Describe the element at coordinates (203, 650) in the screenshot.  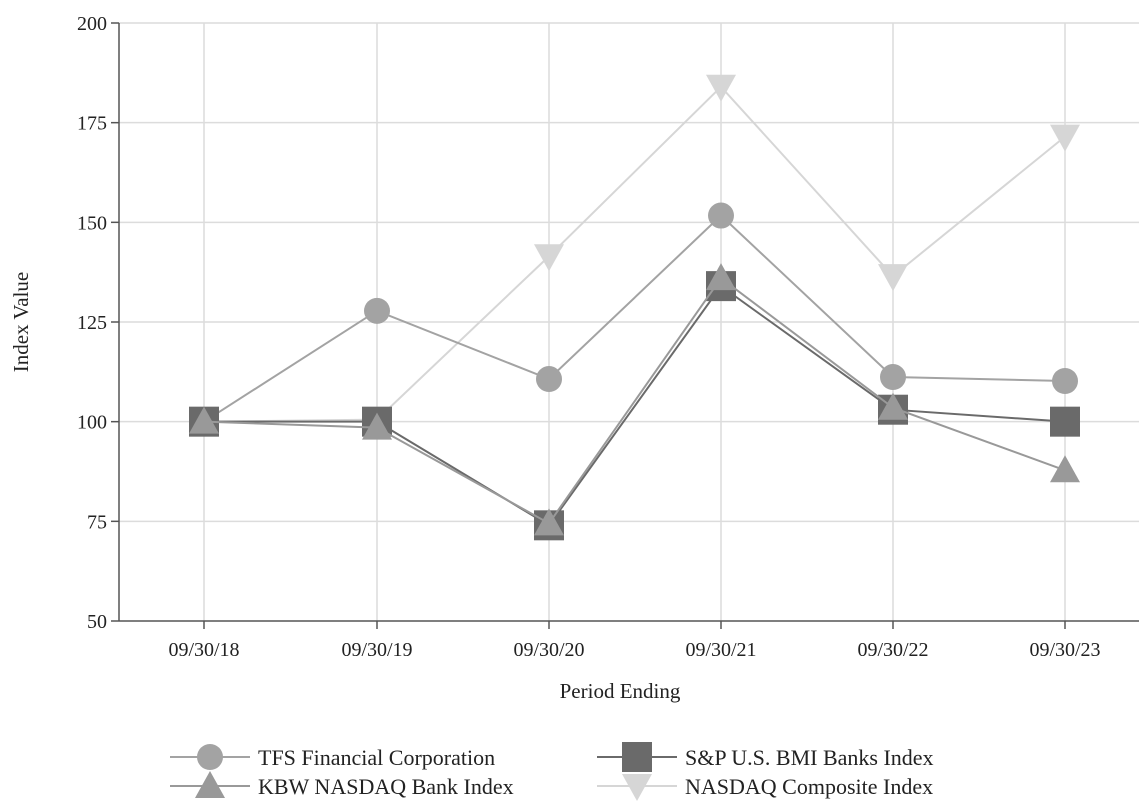
I see `x-tick-label: 09/30/18` at that location.